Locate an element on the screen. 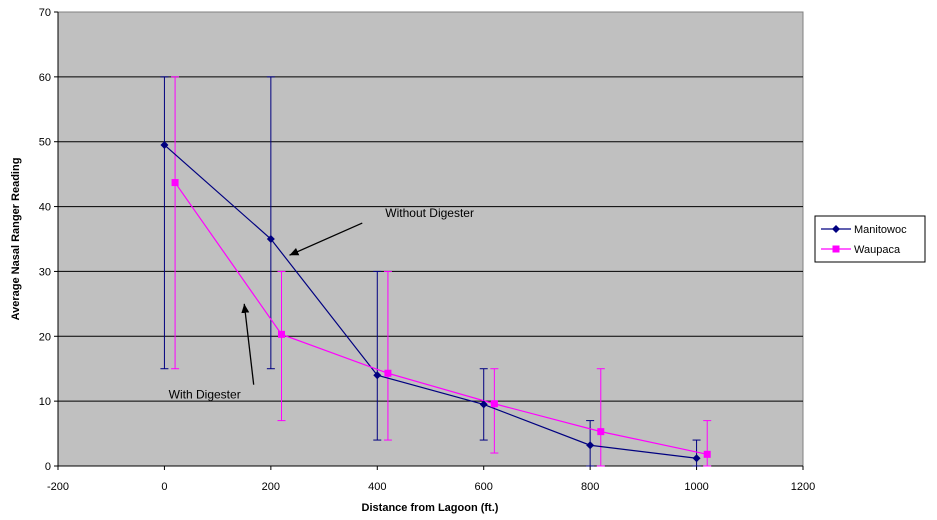 Image resolution: width=937 pixels, height=520 pixels. x-tick-label: 400 is located at coordinates (377, 487).